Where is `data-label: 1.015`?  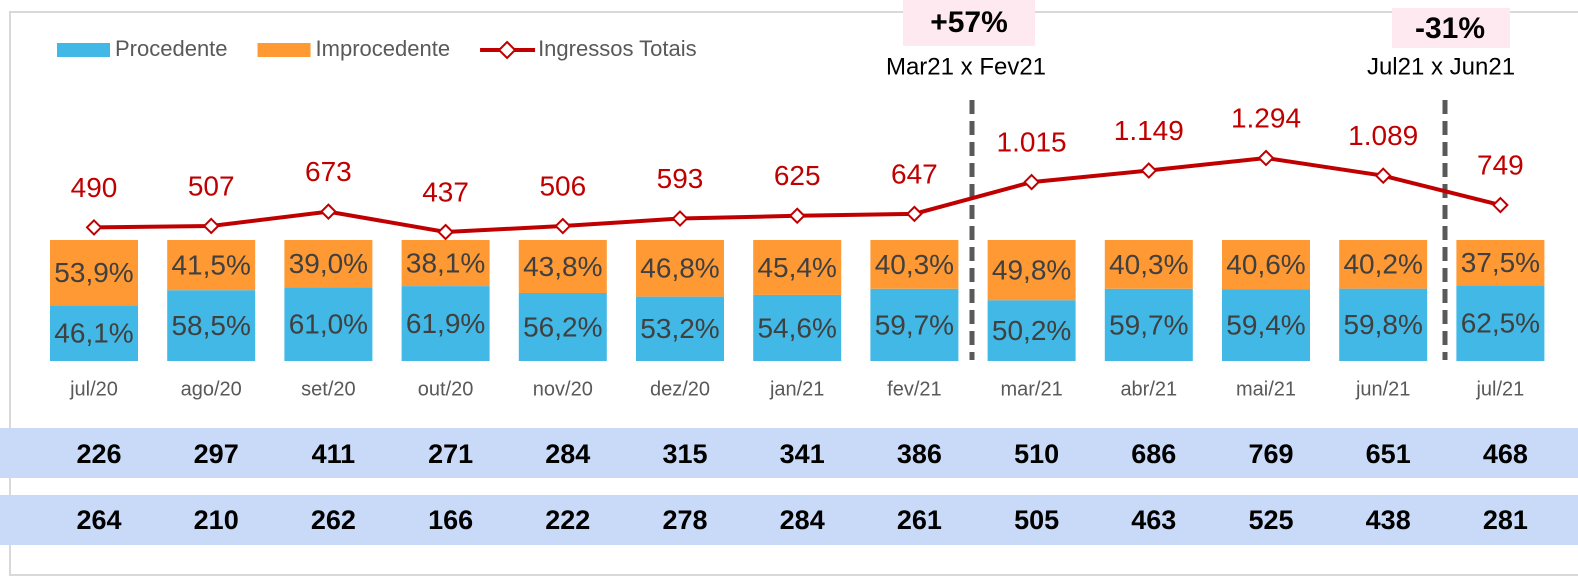 data-label: 1.015 is located at coordinates (1032, 141).